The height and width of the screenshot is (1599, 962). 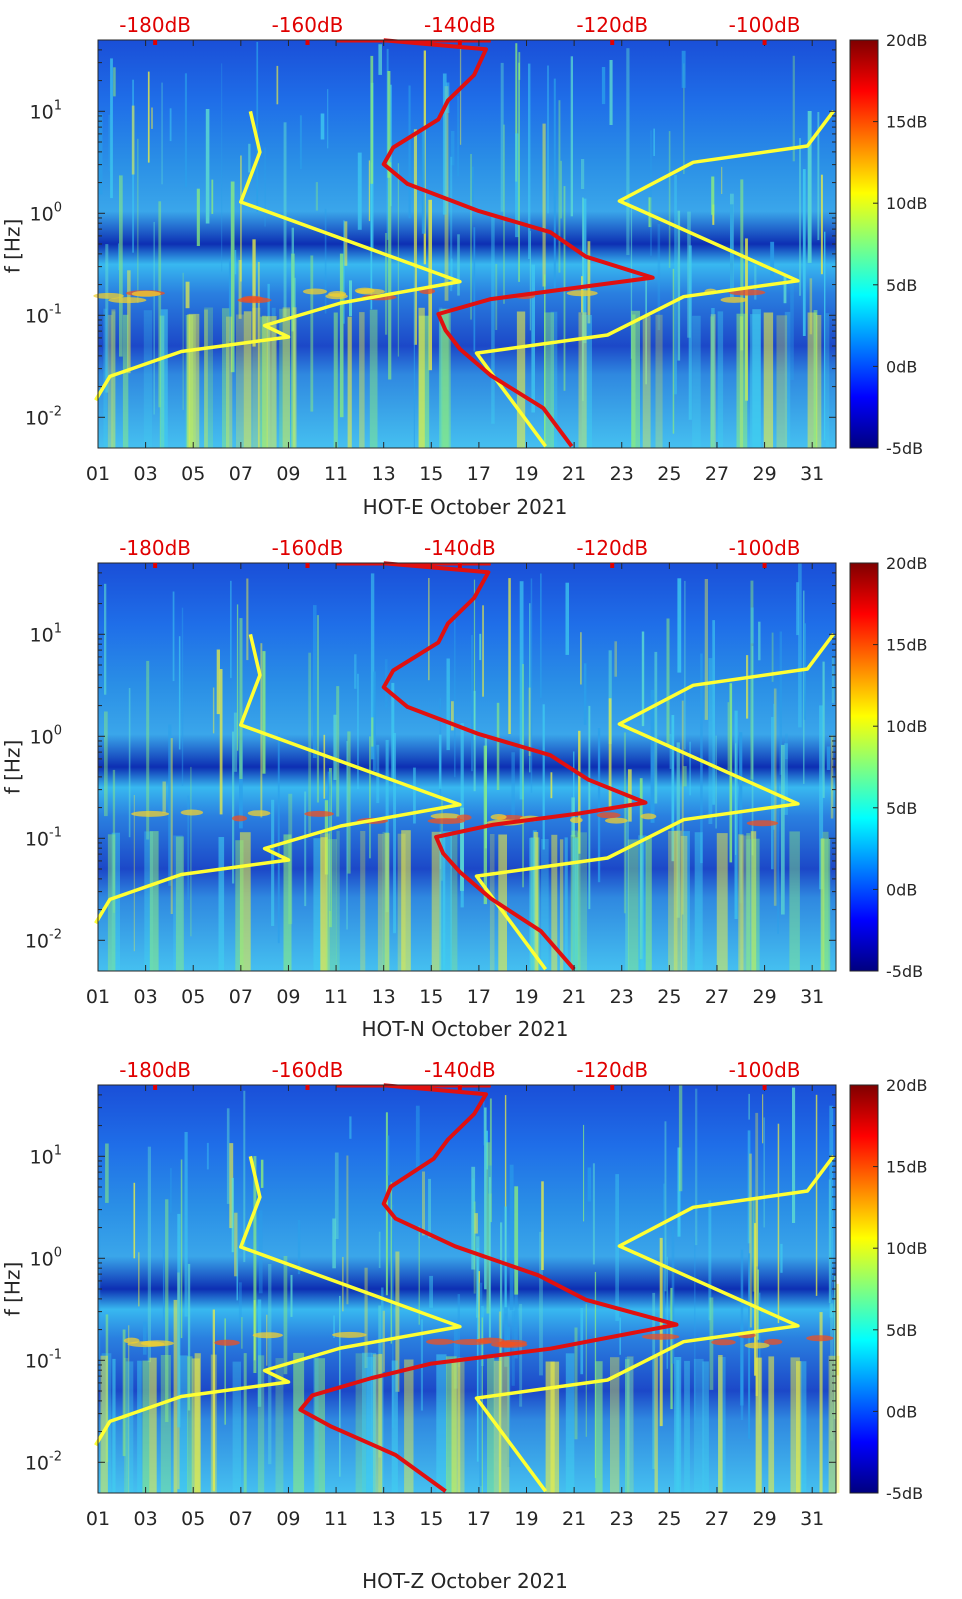 I want to click on top-db-label: -160dB, so click(x=308, y=1070).